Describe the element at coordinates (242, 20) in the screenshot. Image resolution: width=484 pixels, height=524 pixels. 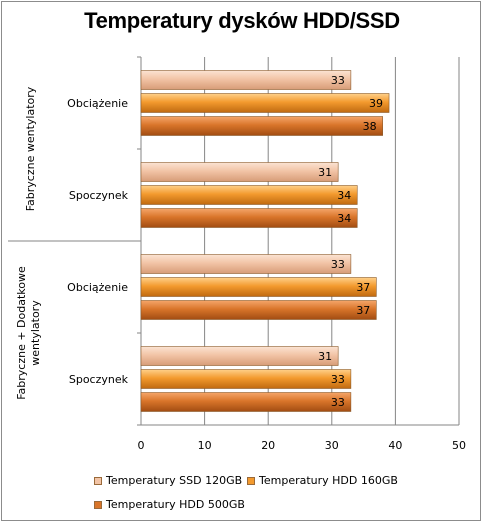
I see `chart-title: Temperatury dysków HDD/SSD` at that location.